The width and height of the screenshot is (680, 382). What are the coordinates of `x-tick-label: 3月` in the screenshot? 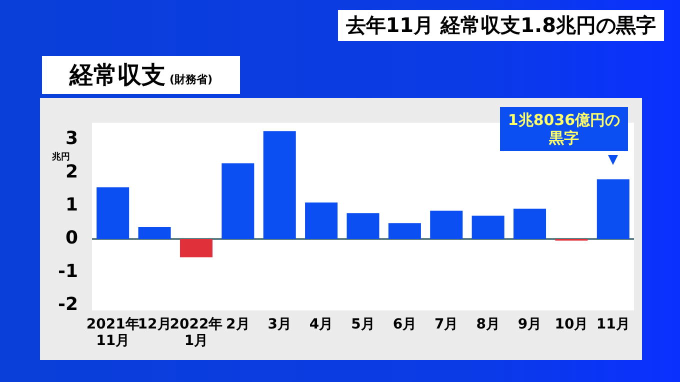 It's located at (280, 324).